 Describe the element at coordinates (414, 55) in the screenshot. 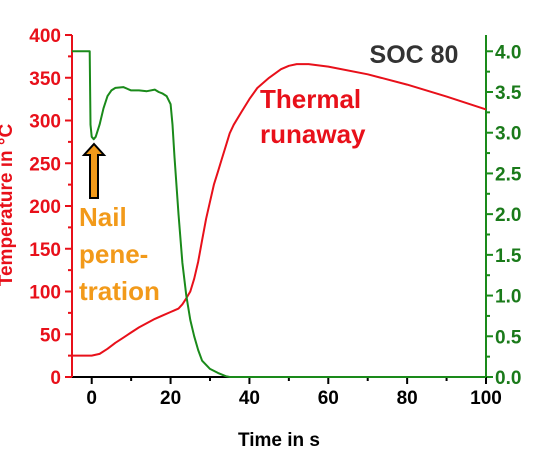

I see `soc-label: SOC 80` at that location.